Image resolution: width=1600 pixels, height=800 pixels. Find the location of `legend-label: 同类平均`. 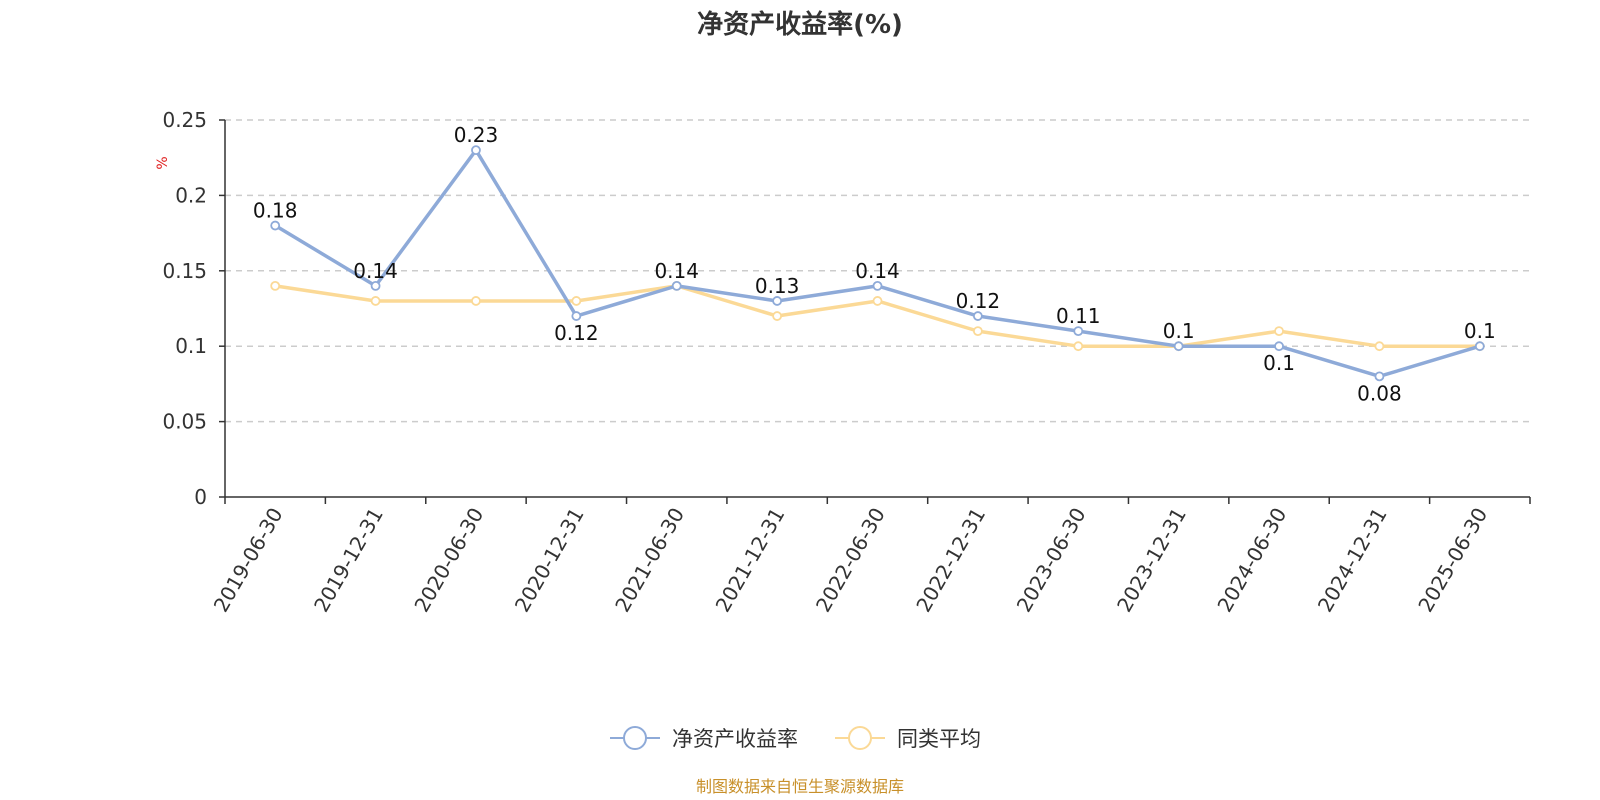

legend-label: 同类平均 is located at coordinates (939, 739).